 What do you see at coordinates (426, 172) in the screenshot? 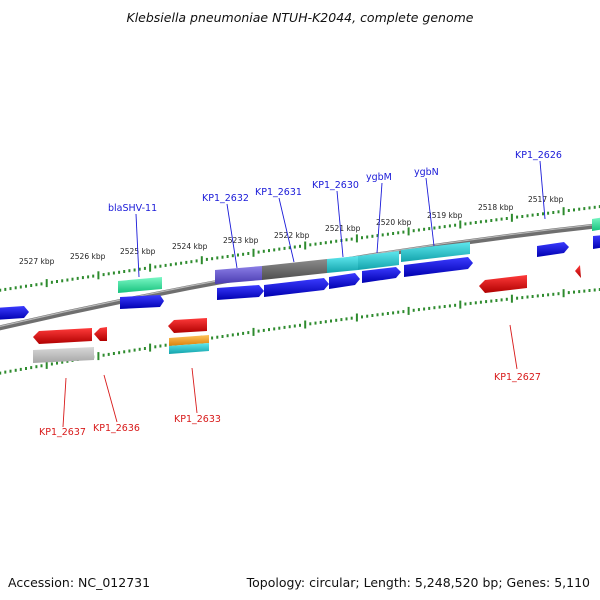
I see `label-ygbN: ygbN` at bounding box center [426, 172].